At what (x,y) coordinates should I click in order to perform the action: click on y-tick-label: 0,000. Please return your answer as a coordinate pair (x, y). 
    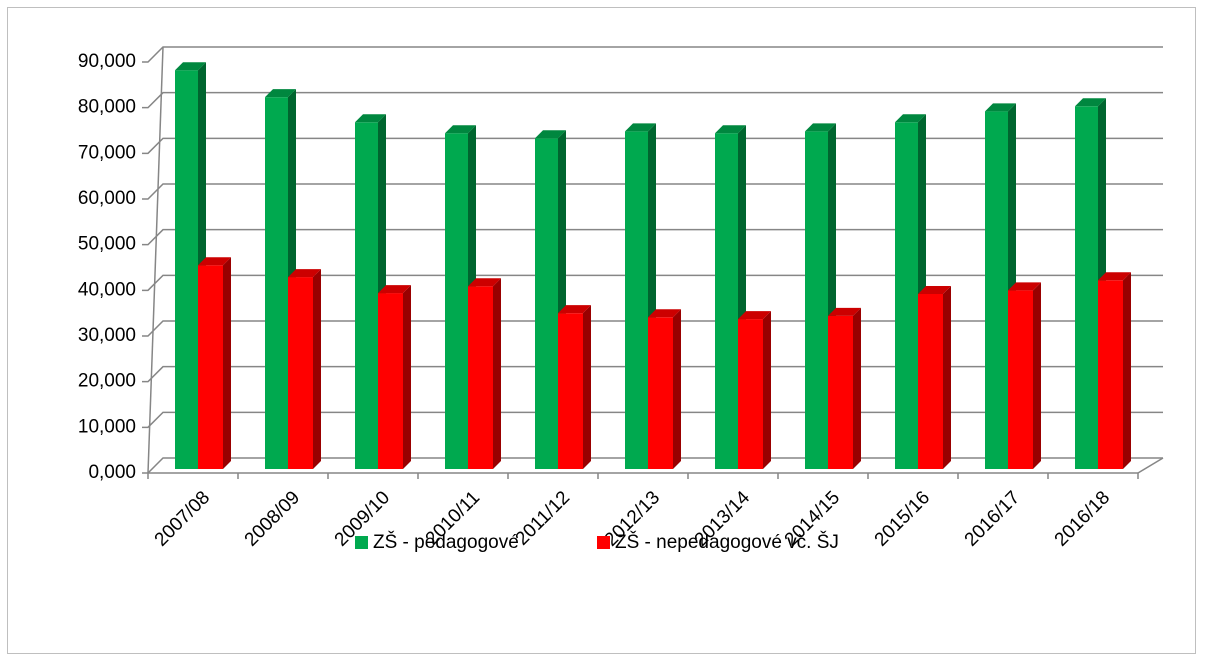
    Looking at the image, I should click on (112, 472).